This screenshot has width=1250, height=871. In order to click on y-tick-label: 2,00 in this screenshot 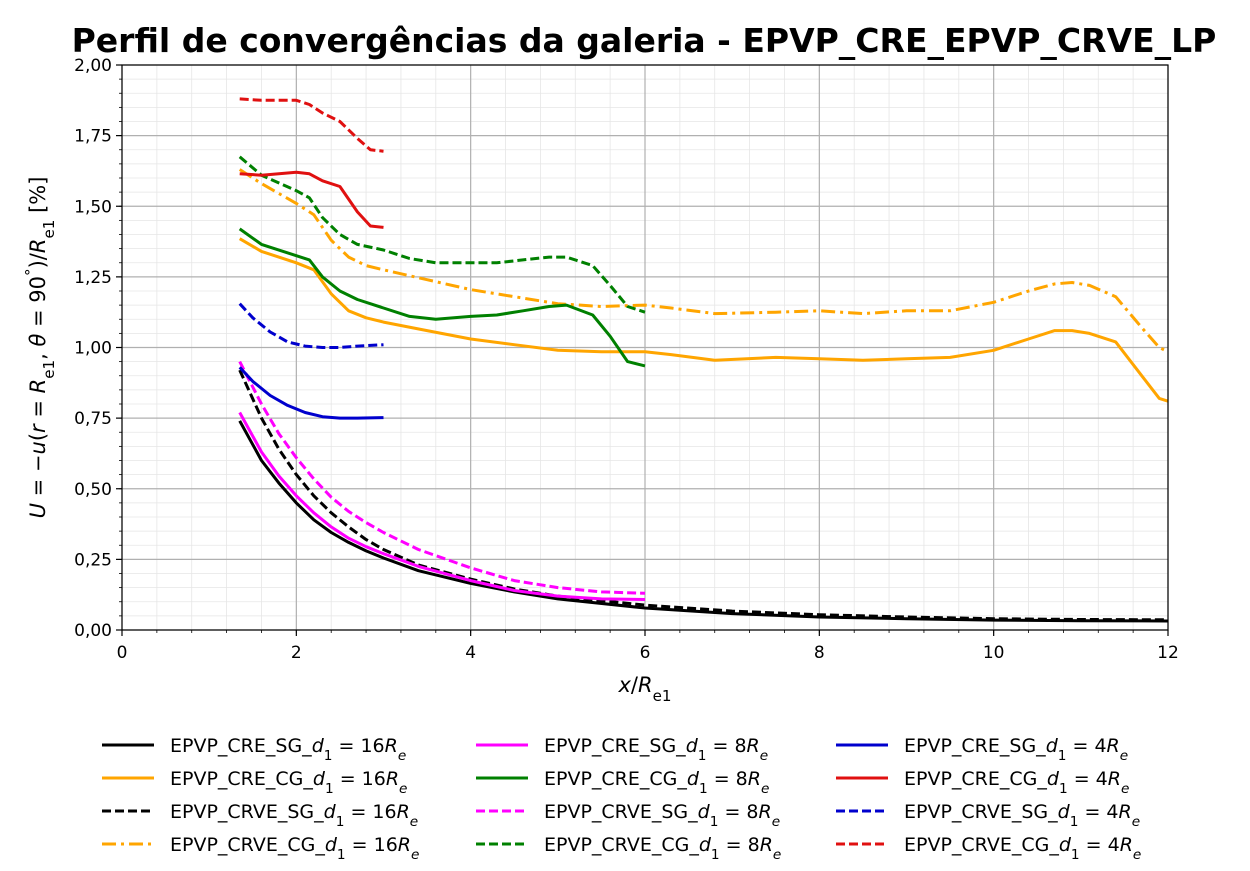, I will do `click(93, 66)`.